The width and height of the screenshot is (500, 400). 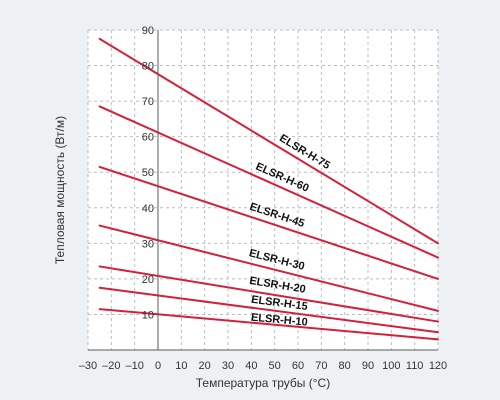 What do you see at coordinates (60, 190) in the screenshot?
I see `y-axis-title: Тепловая мощность (Вт/м)` at bounding box center [60, 190].